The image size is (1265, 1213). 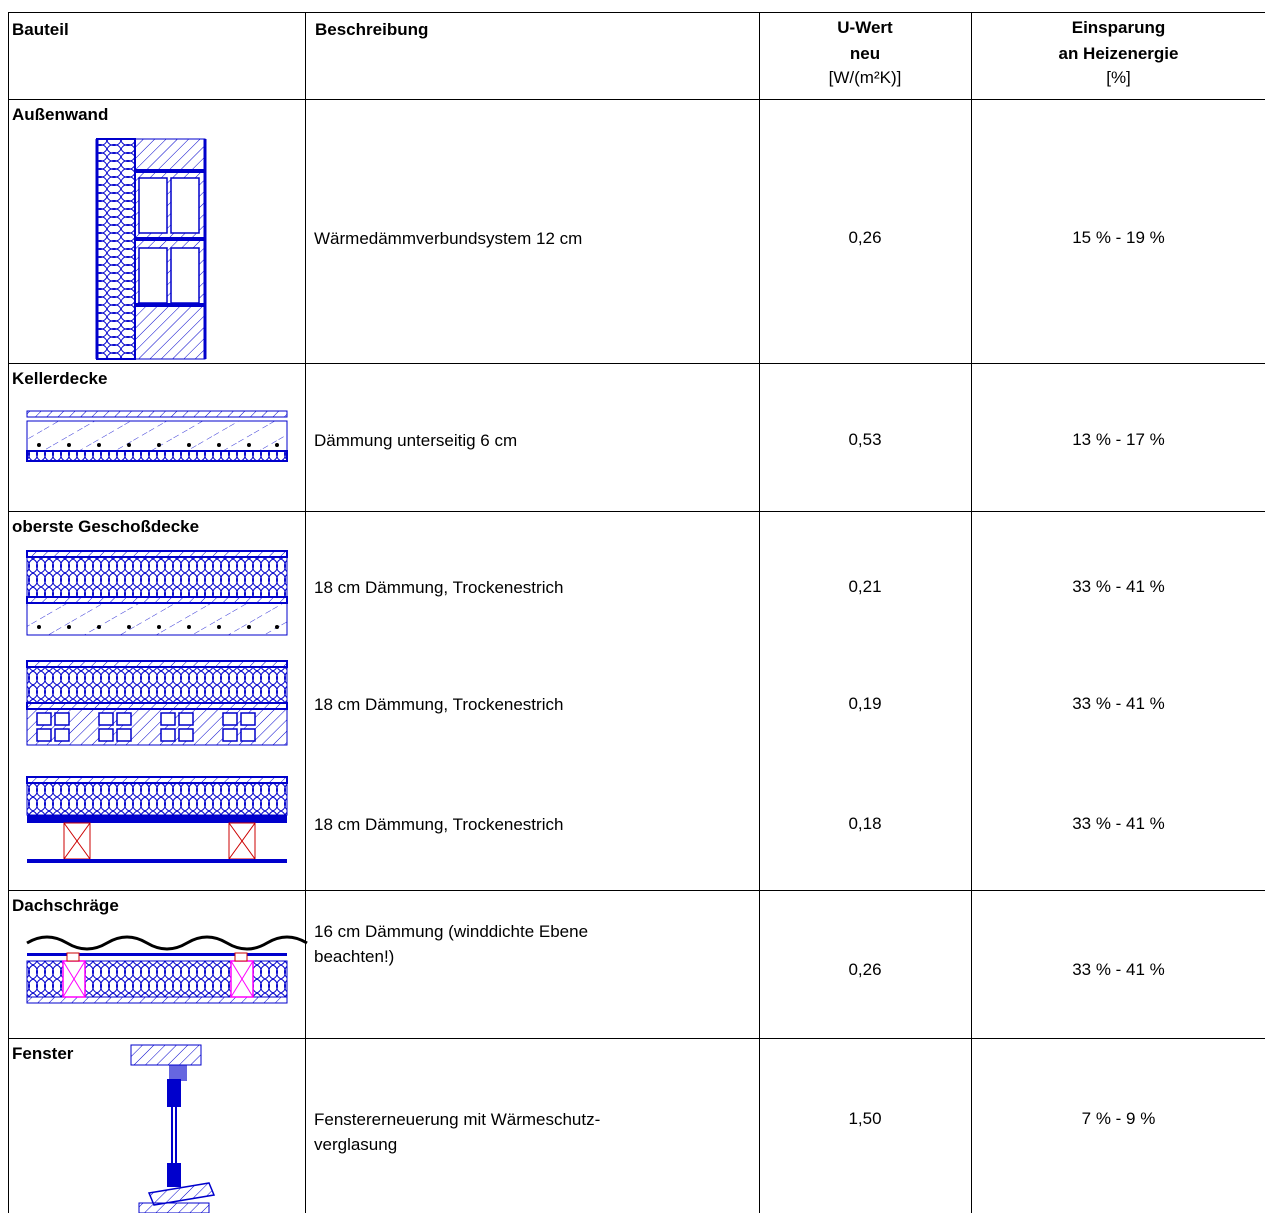 I want to click on section-dachschraege: Dachschräge, so click(x=65, y=905).